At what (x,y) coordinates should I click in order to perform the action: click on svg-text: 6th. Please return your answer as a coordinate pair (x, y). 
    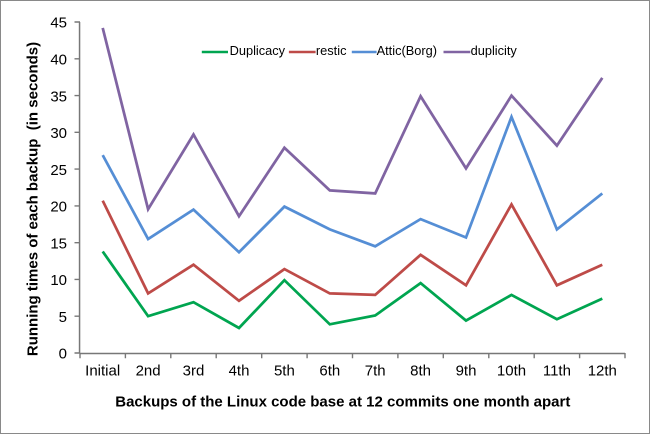
    Looking at the image, I should click on (329, 371).